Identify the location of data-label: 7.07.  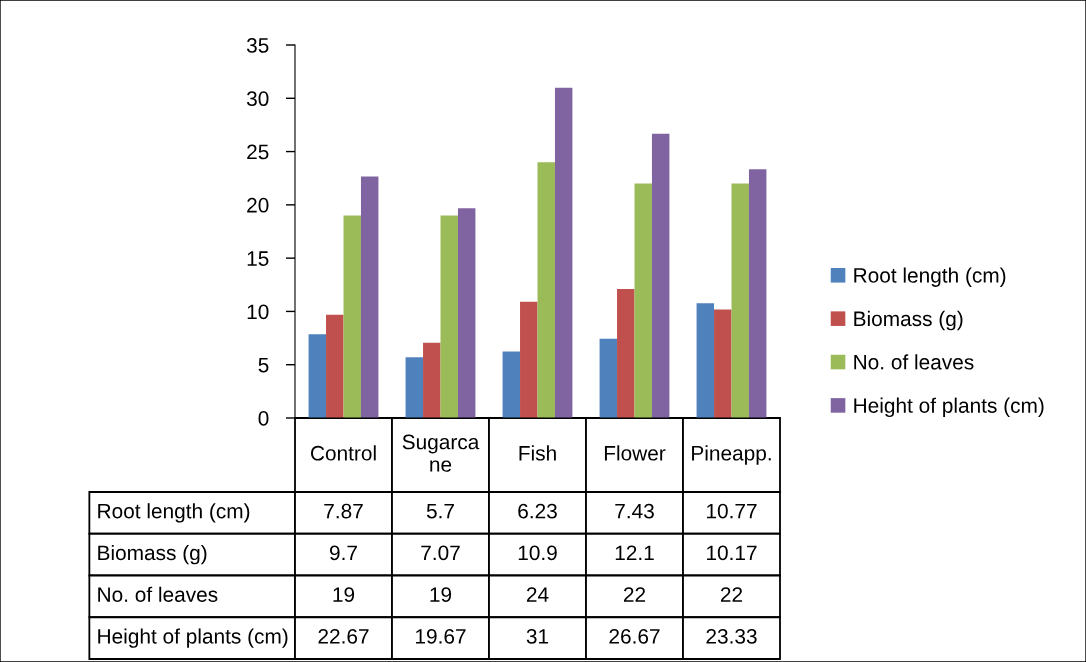
(440, 553).